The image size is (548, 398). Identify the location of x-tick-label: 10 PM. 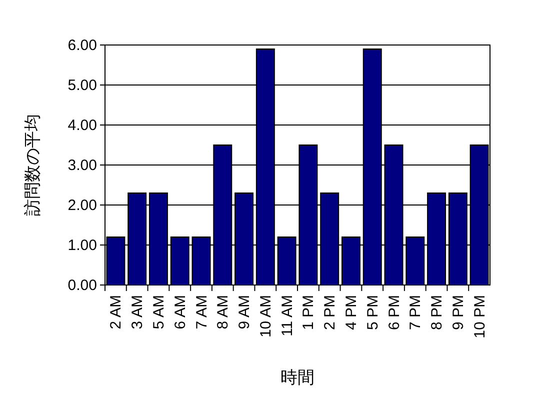
(479, 316).